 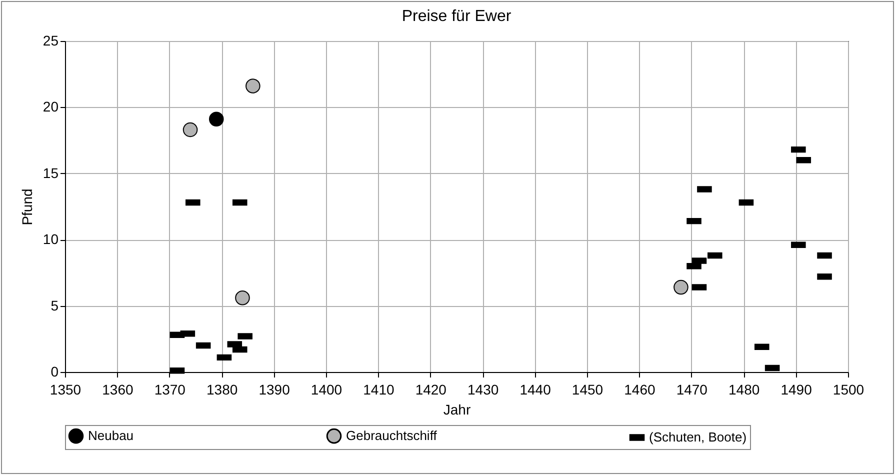 What do you see at coordinates (457, 16) in the screenshot?
I see `chart-title: Preise für Ewer` at bounding box center [457, 16].